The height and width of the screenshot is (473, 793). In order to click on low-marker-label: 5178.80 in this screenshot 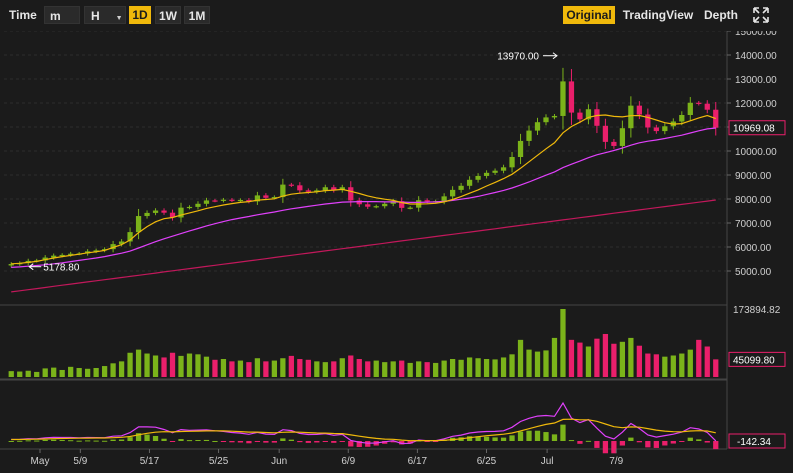, I will do `click(61, 268)`.